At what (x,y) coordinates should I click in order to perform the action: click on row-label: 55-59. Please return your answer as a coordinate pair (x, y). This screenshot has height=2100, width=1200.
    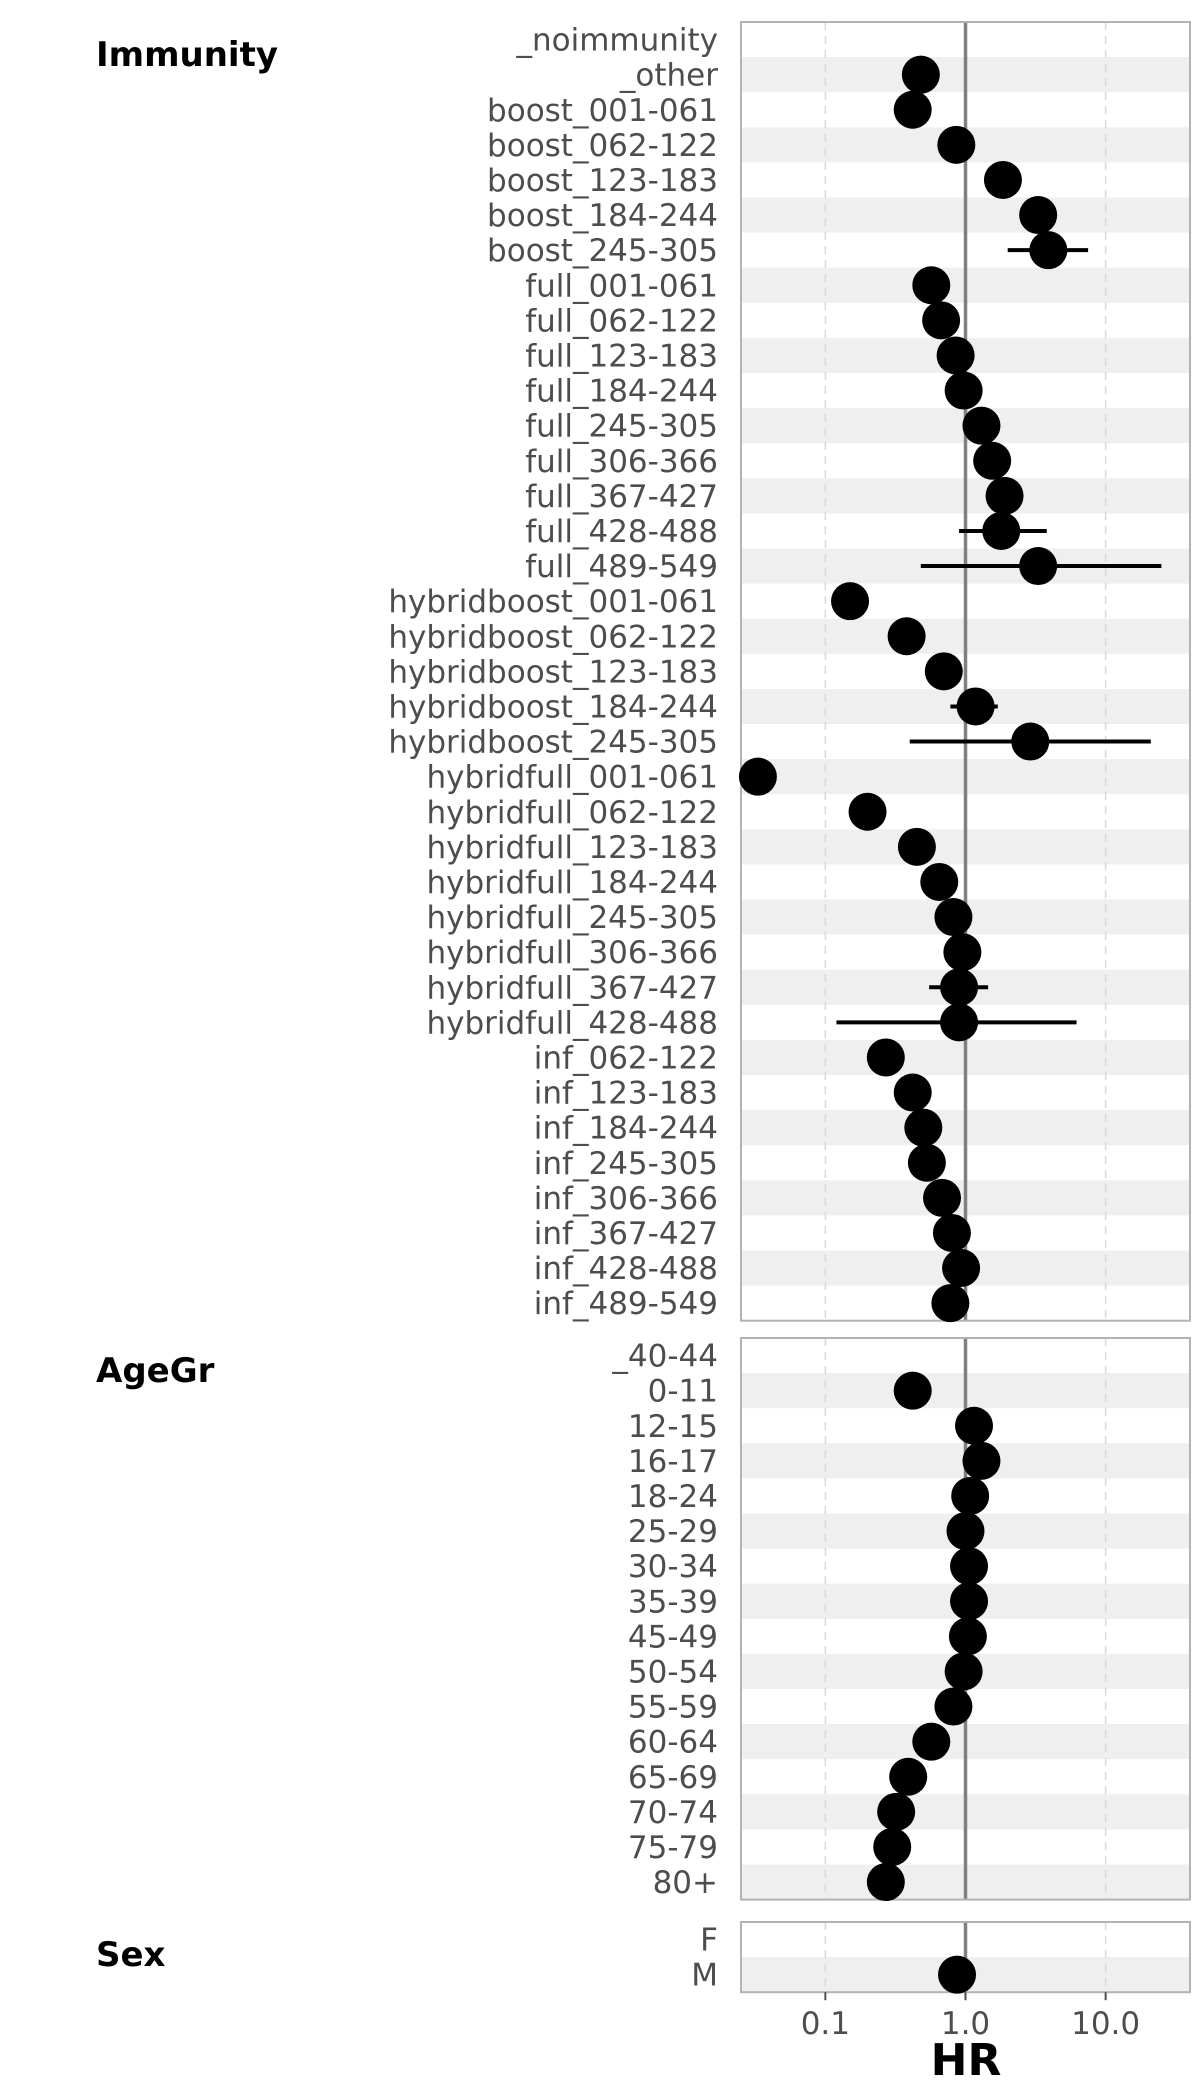
    Looking at the image, I should click on (673, 1708).